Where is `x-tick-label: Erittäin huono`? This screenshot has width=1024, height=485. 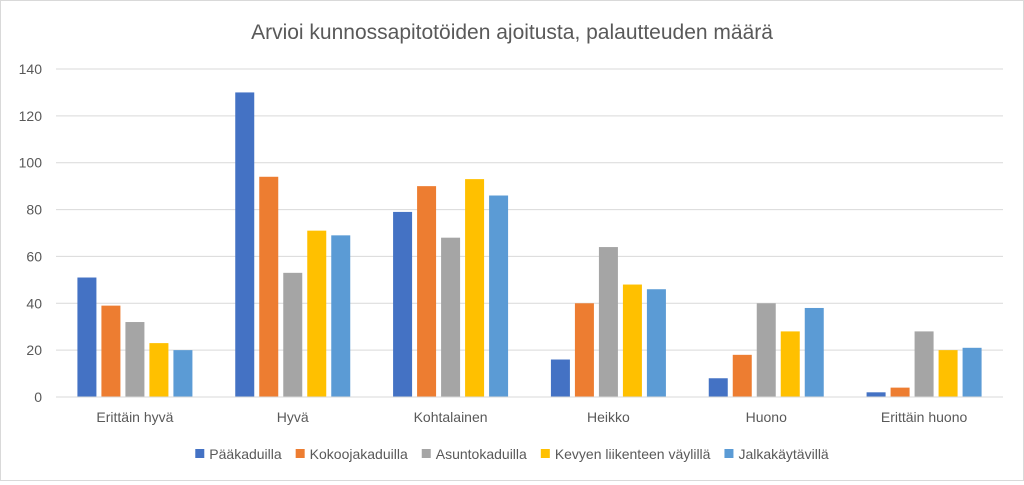 x-tick-label: Erittäin huono is located at coordinates (924, 417).